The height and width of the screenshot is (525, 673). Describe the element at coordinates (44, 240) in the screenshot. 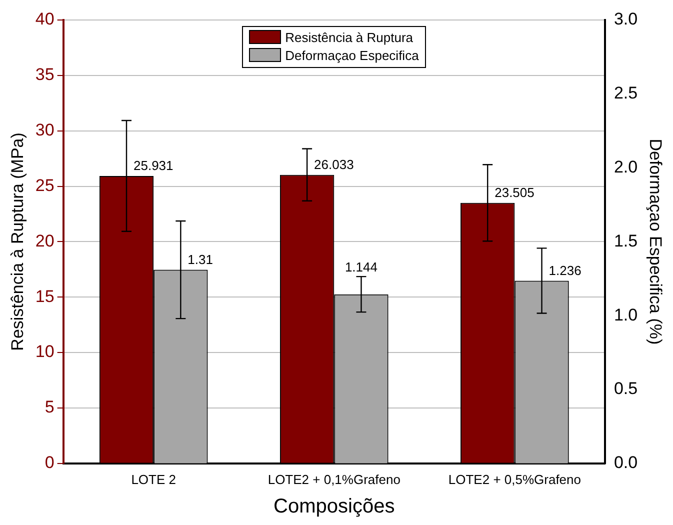

I see `y-tick-label: 20` at that location.